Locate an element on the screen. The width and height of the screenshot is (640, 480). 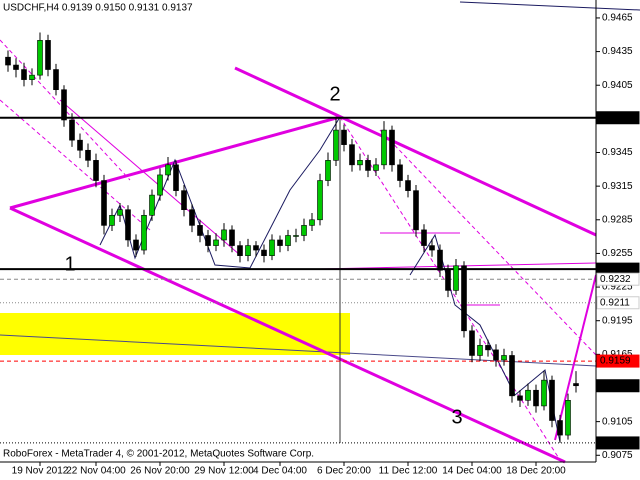
y-tick-label: 0.9285 is located at coordinates (617, 219).